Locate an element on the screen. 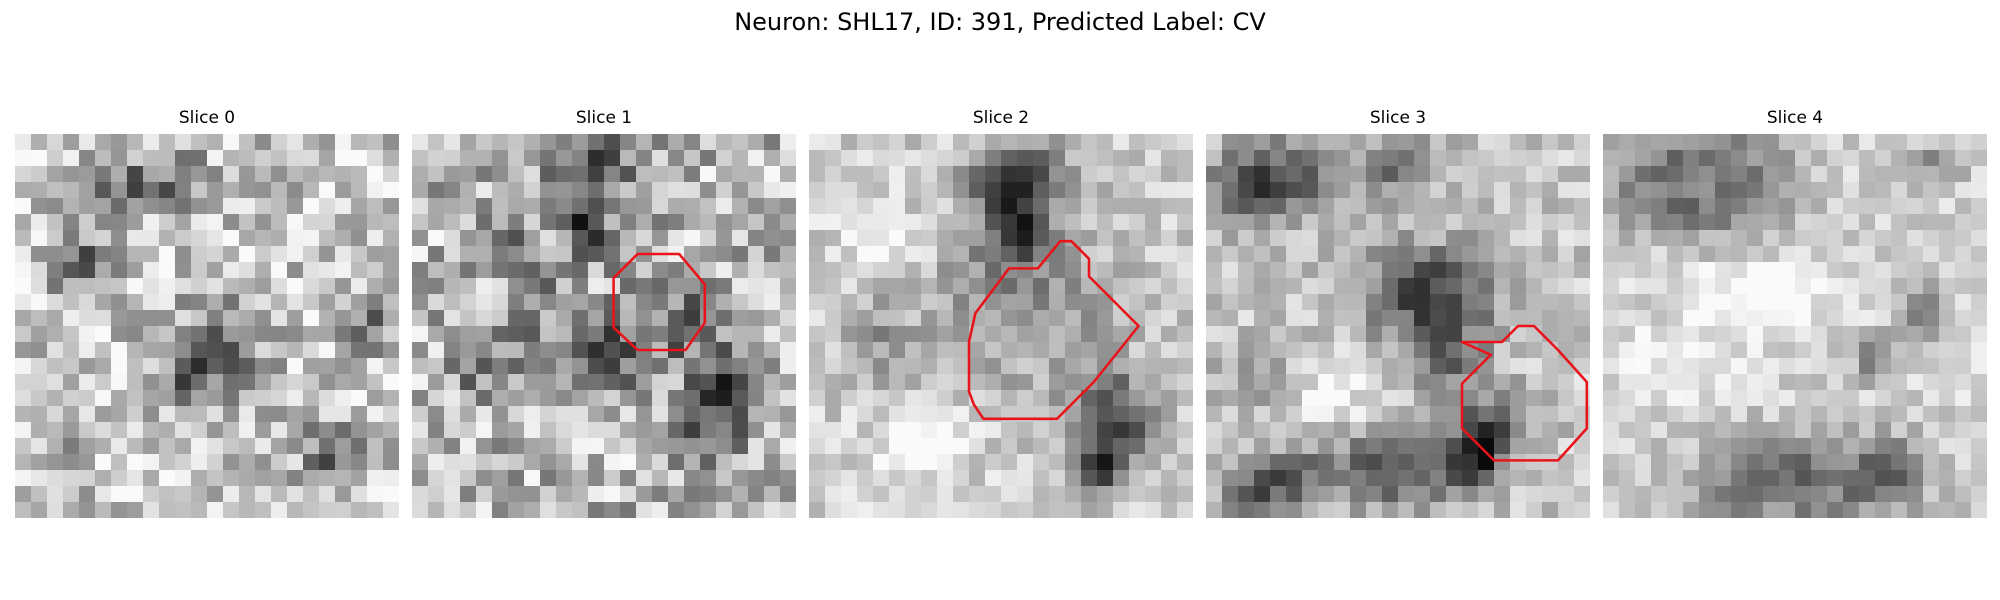 Image resolution: width=2000 pixels, height=600 pixels. slice-panel-2: Slice 2 is located at coordinates (1001, 312).